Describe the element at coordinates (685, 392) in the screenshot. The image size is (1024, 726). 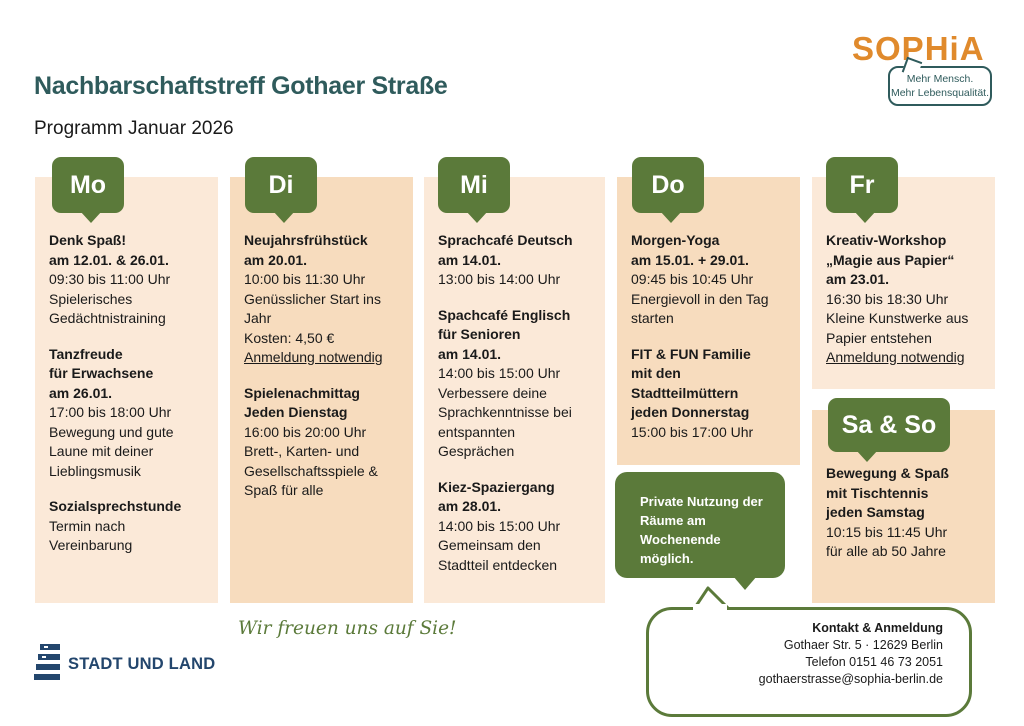
I see `event-title: Stadtteilmüttern` at that location.